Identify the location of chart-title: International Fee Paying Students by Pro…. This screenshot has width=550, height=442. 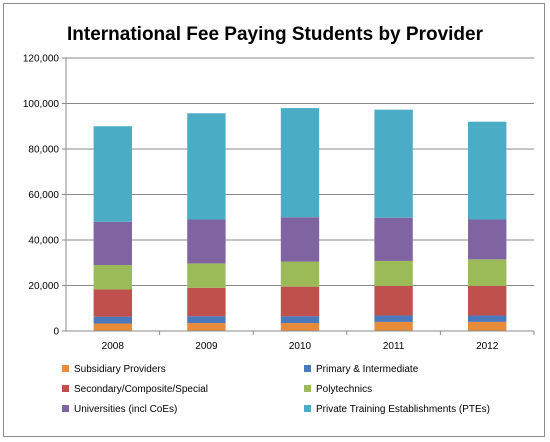
(275, 34).